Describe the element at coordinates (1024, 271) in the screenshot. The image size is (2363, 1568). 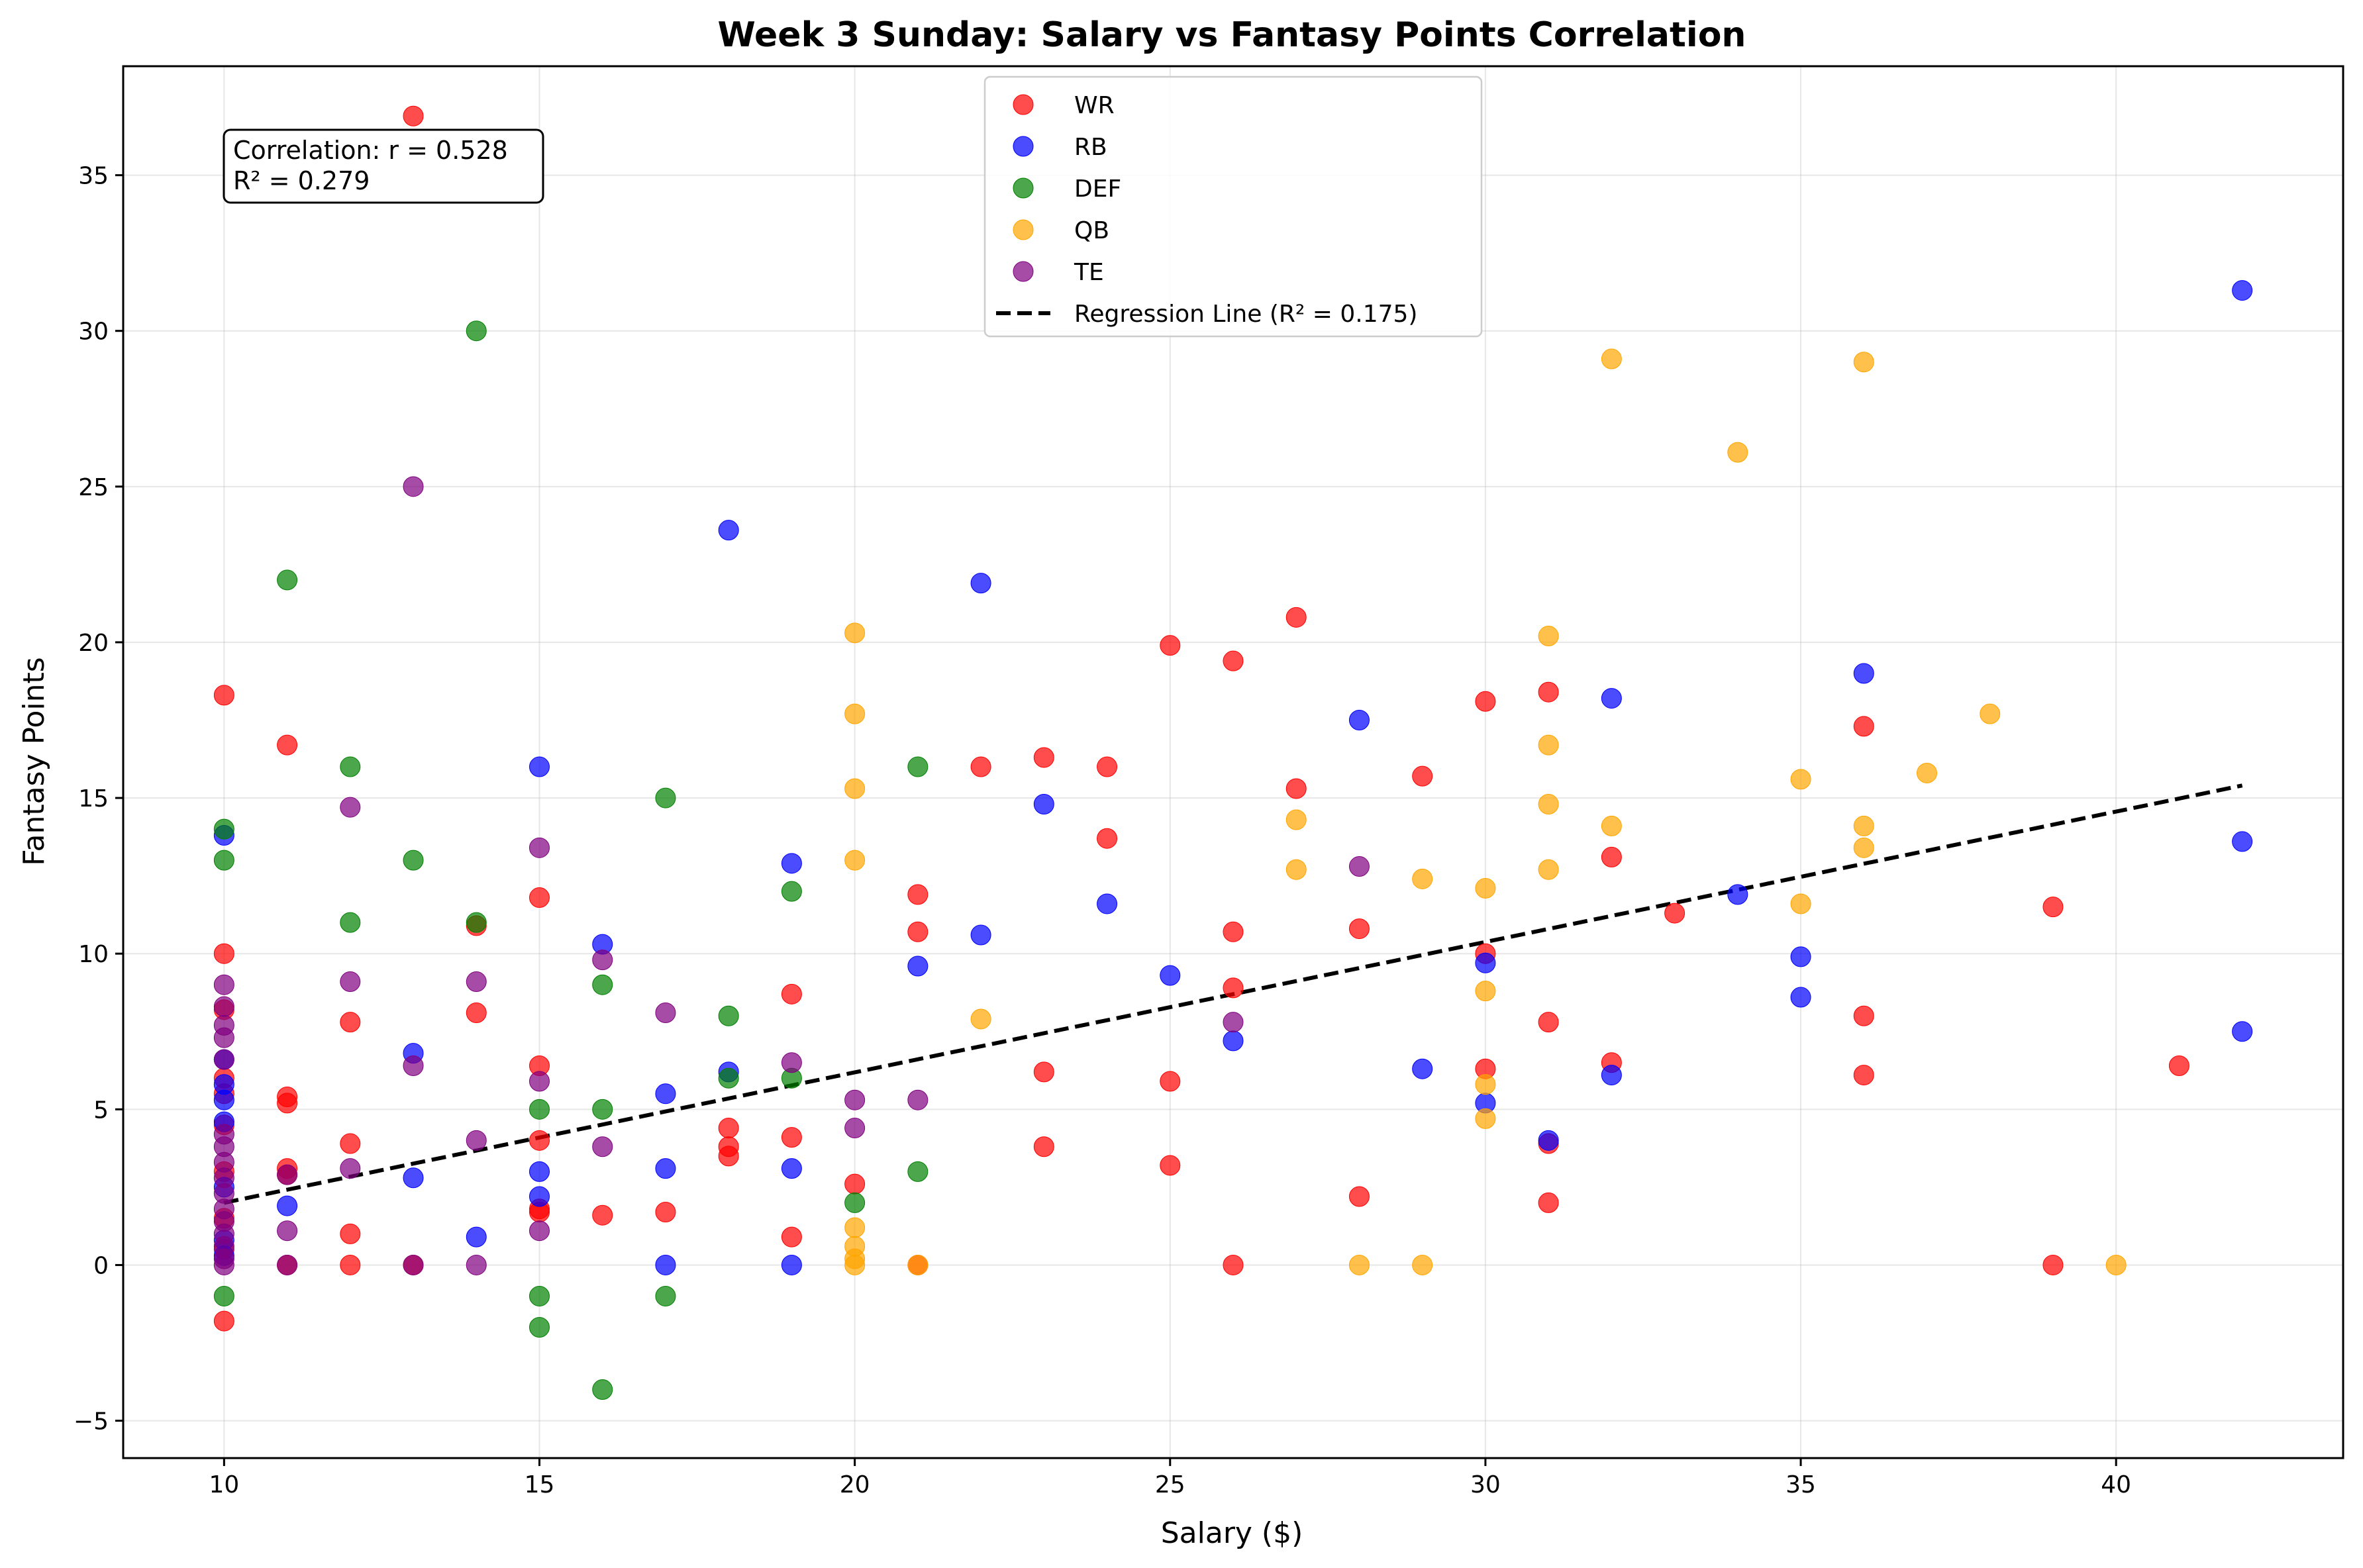
I see `legend-marker-te` at that location.